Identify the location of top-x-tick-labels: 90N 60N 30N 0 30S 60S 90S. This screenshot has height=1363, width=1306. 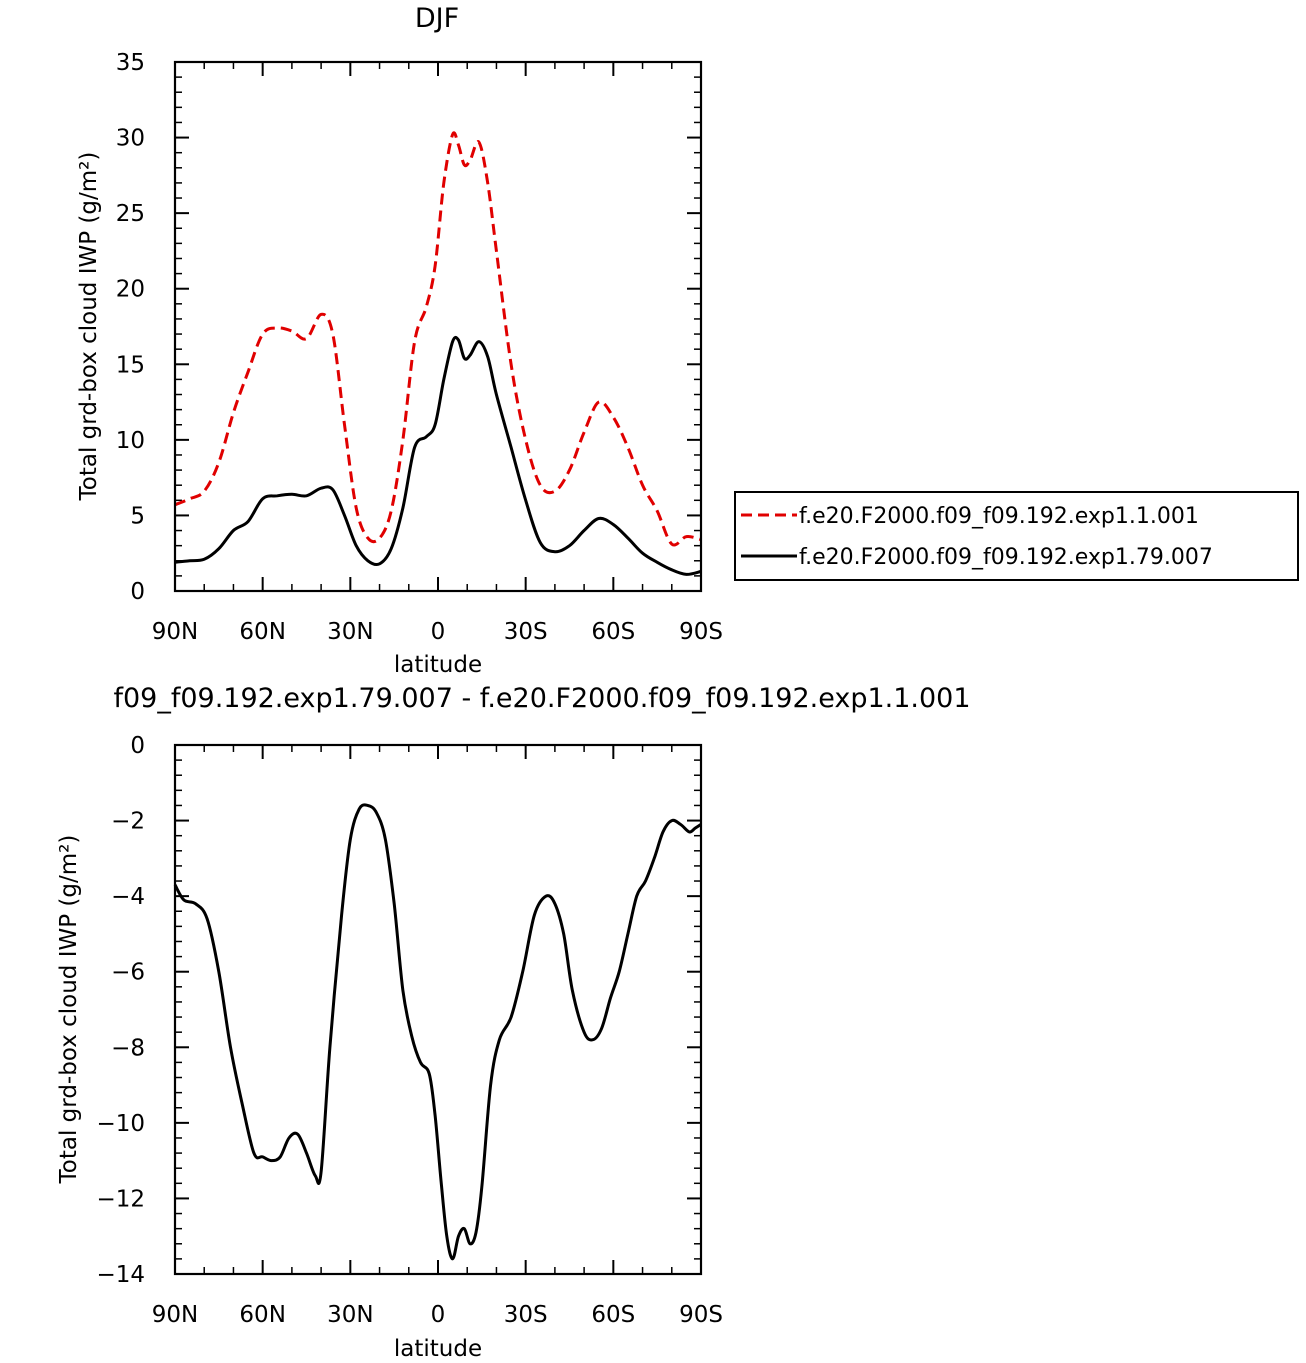
(437, 632).